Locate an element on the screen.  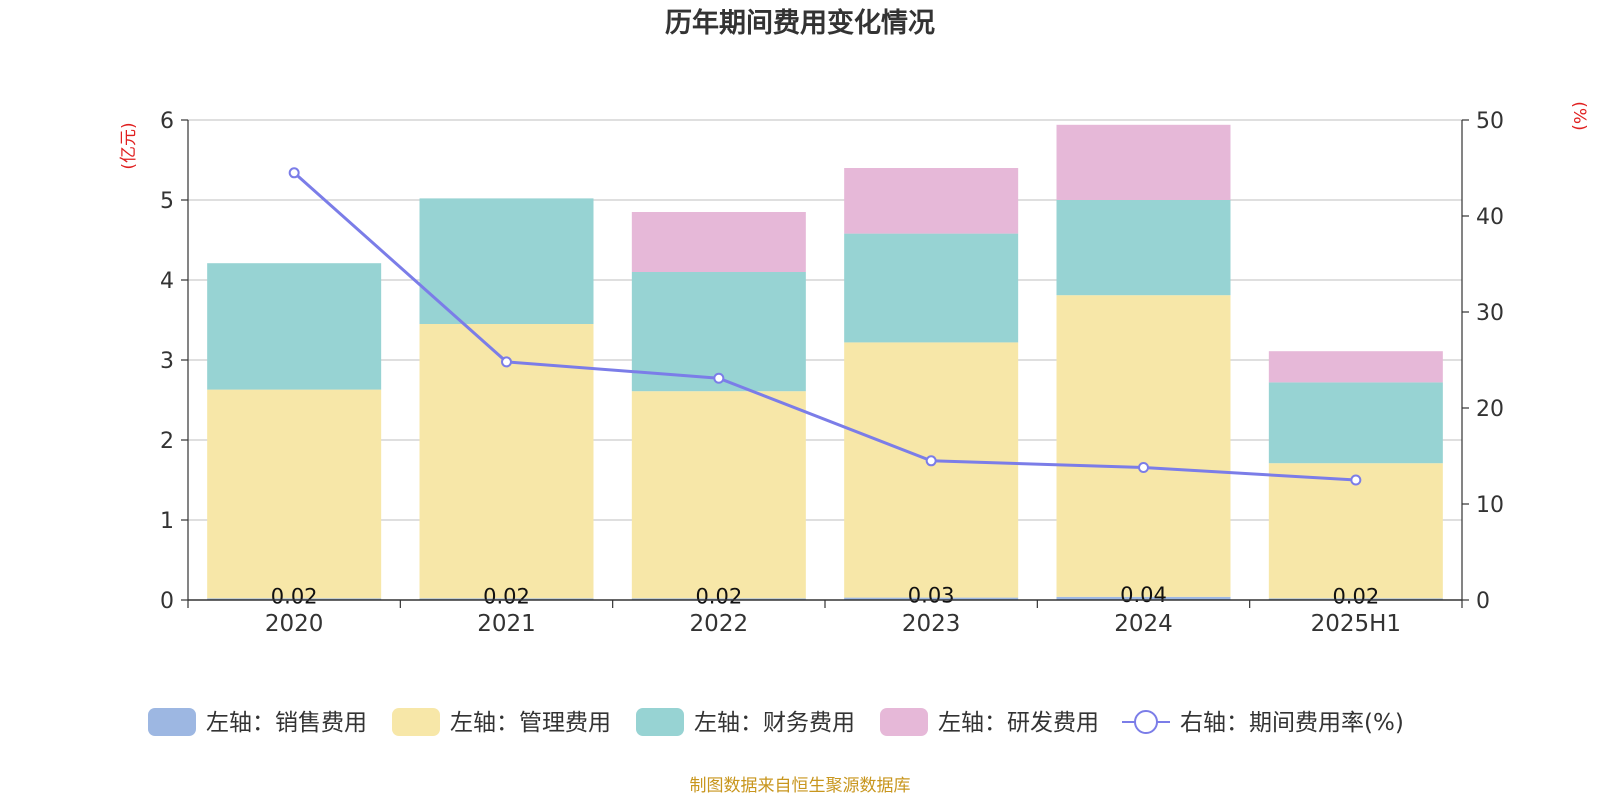
legend: 左轴：销售费用 左轴：管理费用 左轴：财务费用 左轴：研发费用 右轴：期间费用率(%) is located at coordinates (776, 722).